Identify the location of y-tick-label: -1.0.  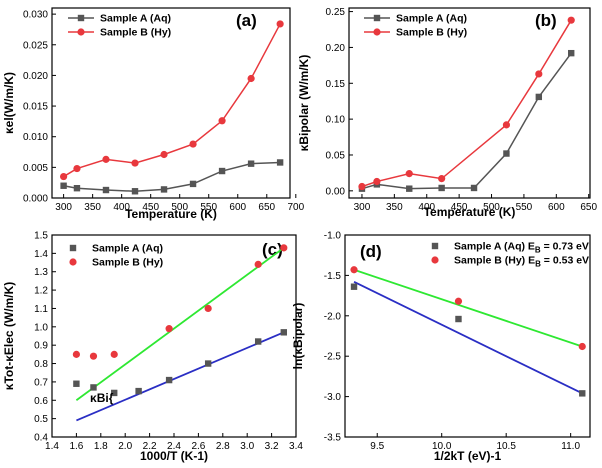
(333, 236).